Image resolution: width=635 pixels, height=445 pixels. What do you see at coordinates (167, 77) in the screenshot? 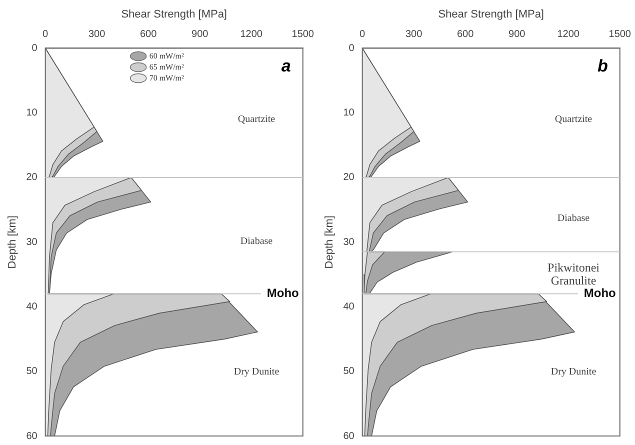
I see `legend-label: 70 mW/m²` at bounding box center [167, 77].